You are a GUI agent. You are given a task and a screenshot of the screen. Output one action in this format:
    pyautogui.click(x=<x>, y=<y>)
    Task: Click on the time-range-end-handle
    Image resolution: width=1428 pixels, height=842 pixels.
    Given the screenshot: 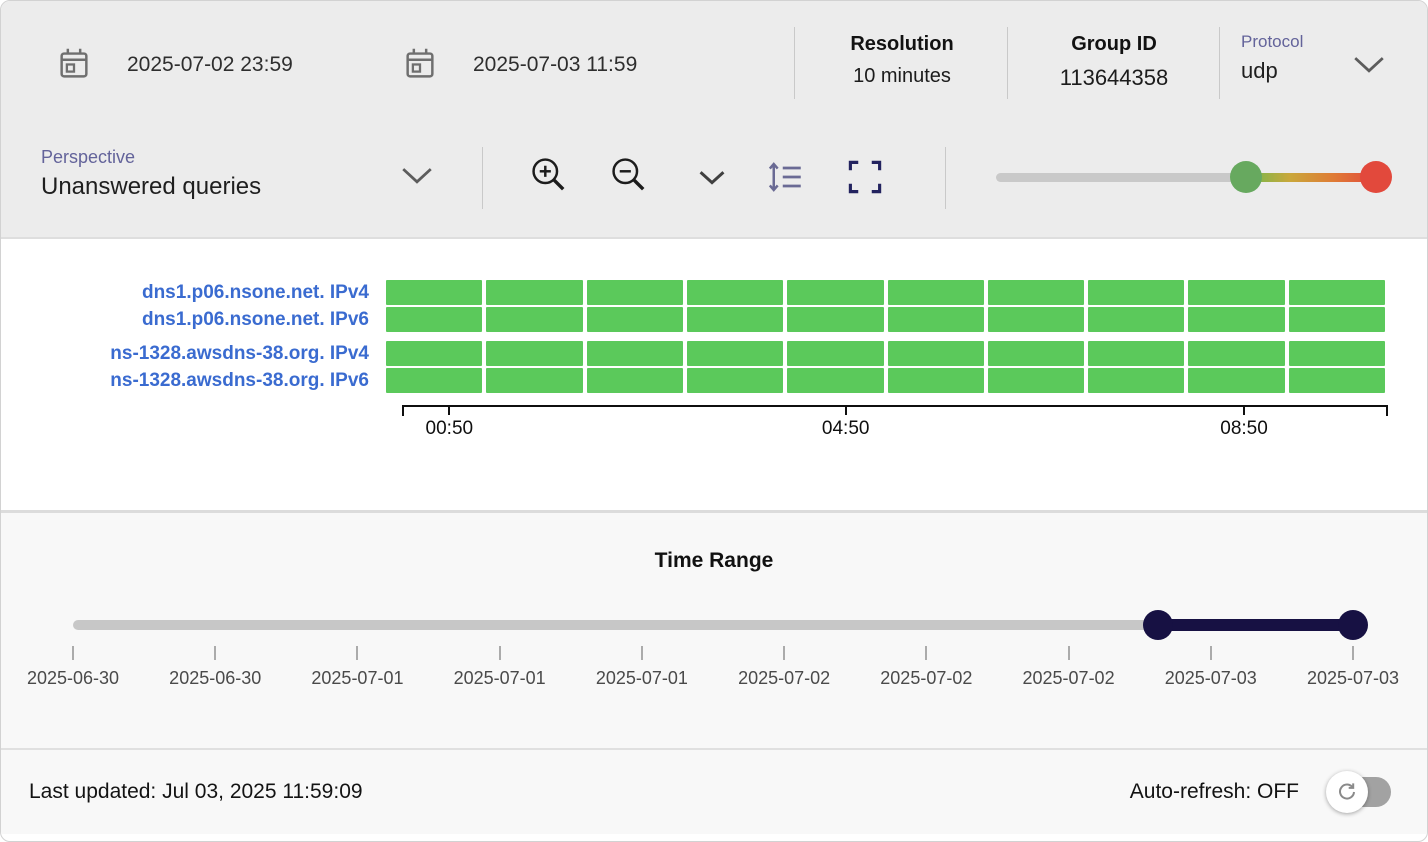 What is the action you would take?
    pyautogui.click(x=1353, y=625)
    